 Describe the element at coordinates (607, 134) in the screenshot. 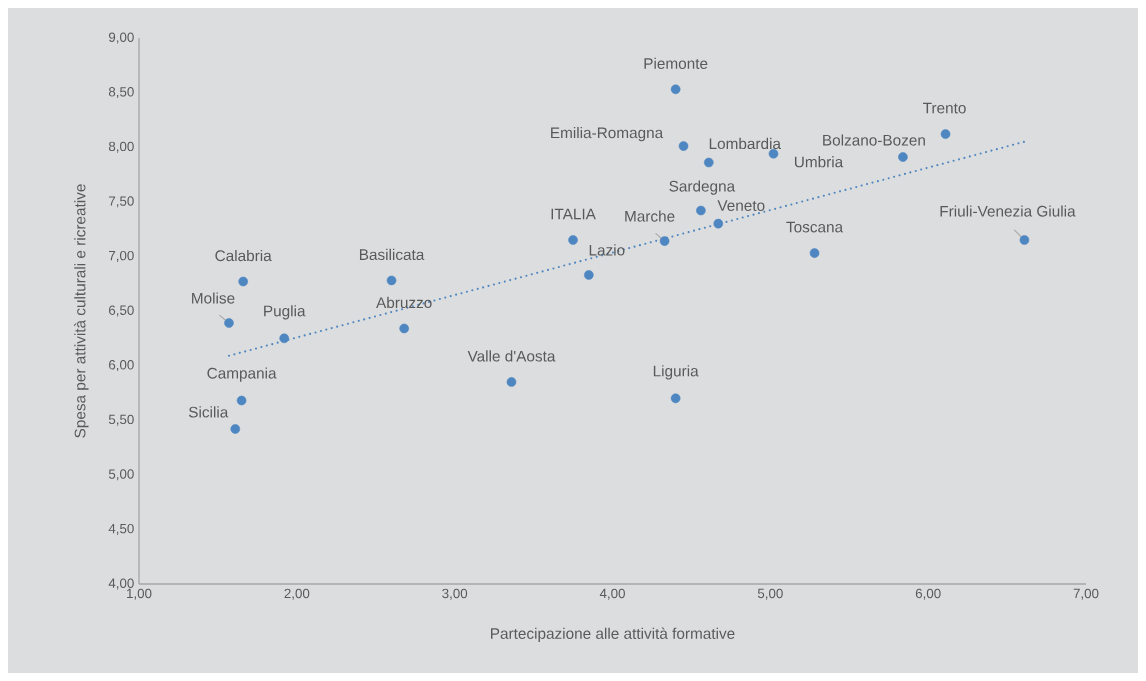

I see `annotation: Emilia-Romagna` at that location.